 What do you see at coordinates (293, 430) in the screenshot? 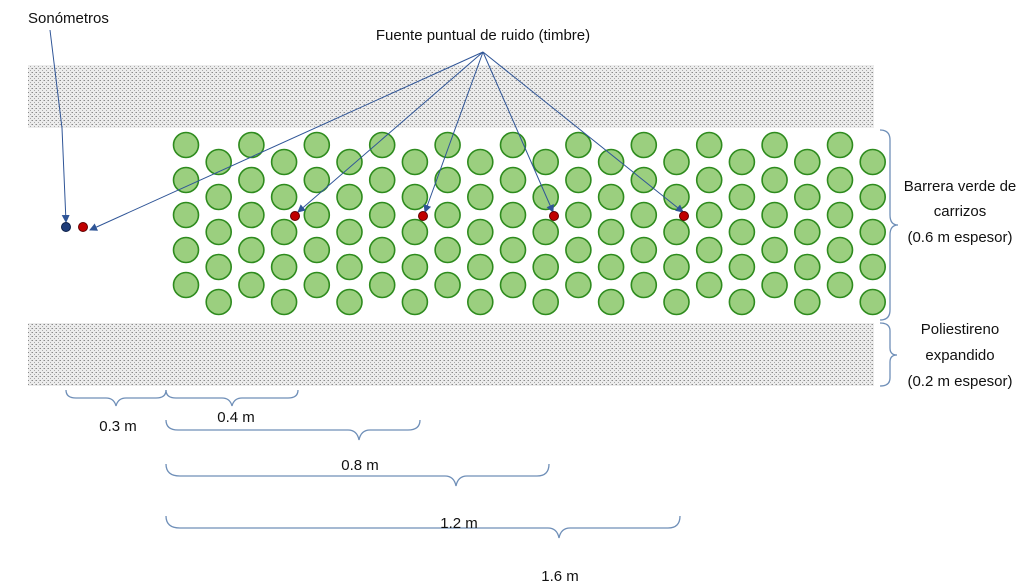
I see `brace-0.8m` at bounding box center [293, 430].